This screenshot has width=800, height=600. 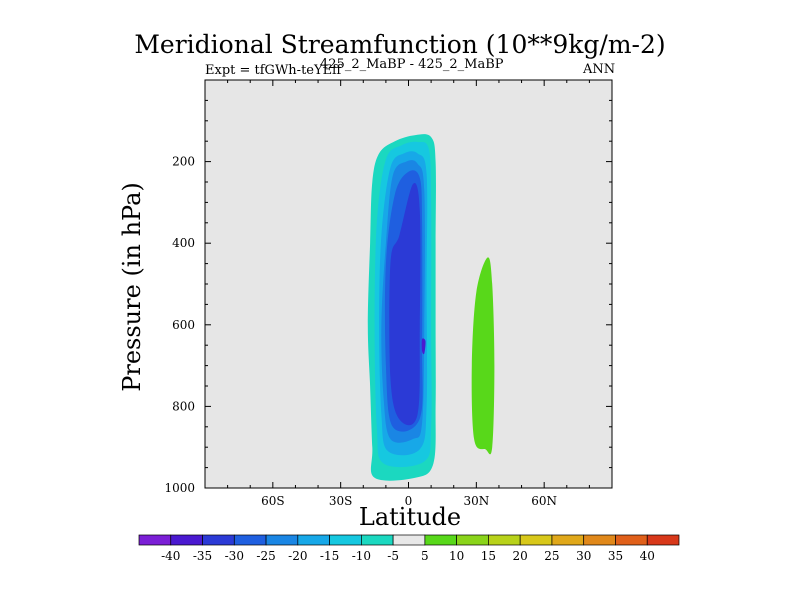 What do you see at coordinates (183, 325) in the screenshot?
I see `y-tick-label: 600` at bounding box center [183, 325].